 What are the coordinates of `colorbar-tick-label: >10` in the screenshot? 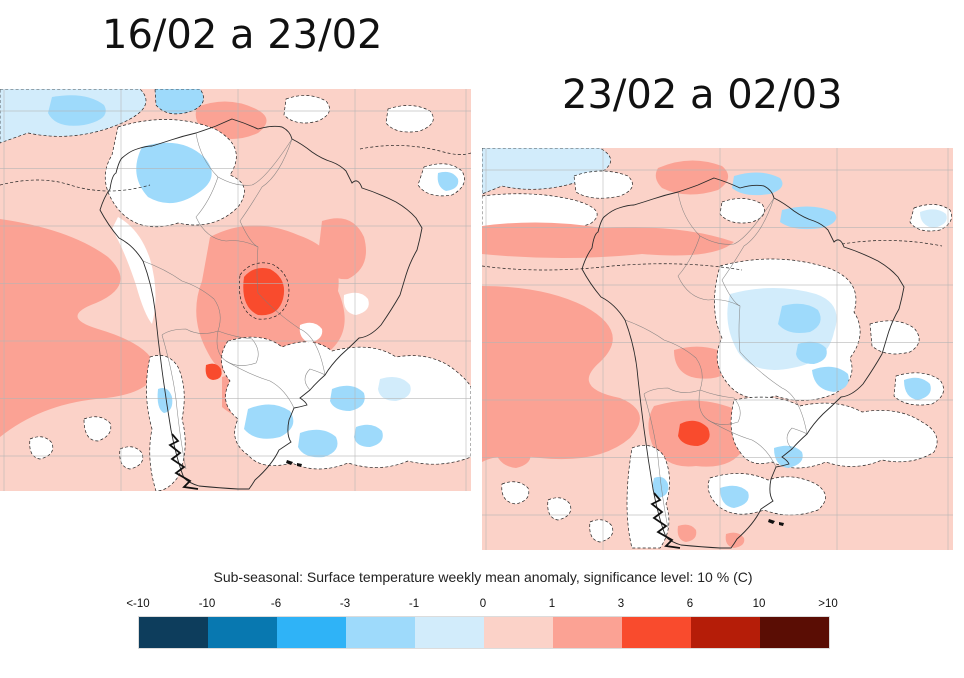 It's located at (828, 604).